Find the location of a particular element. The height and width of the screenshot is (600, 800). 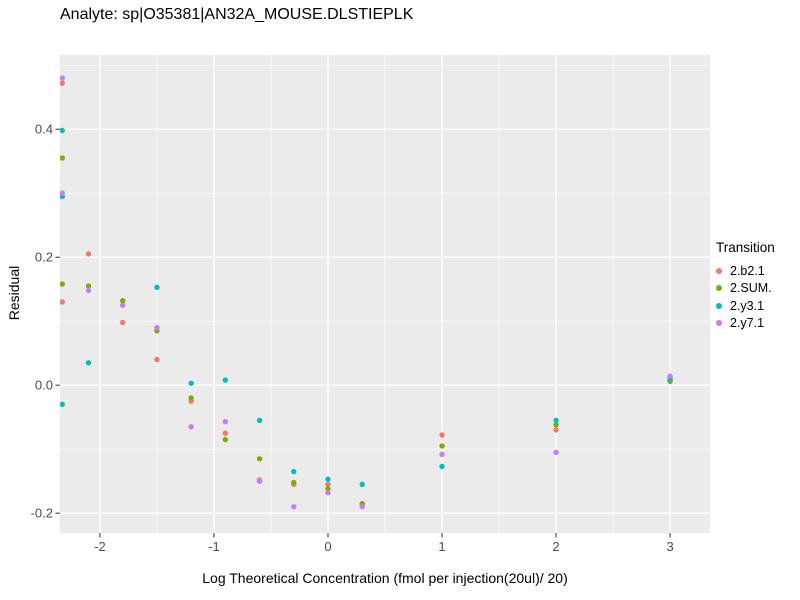

legend: Transition 2.b2.1 2.SUM. 2.y3.1 2.y7.1 is located at coordinates (745, 286).